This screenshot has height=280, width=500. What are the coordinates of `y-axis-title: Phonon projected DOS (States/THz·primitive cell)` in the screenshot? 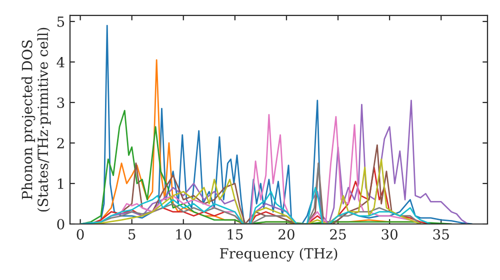 It's located at (36, 120).